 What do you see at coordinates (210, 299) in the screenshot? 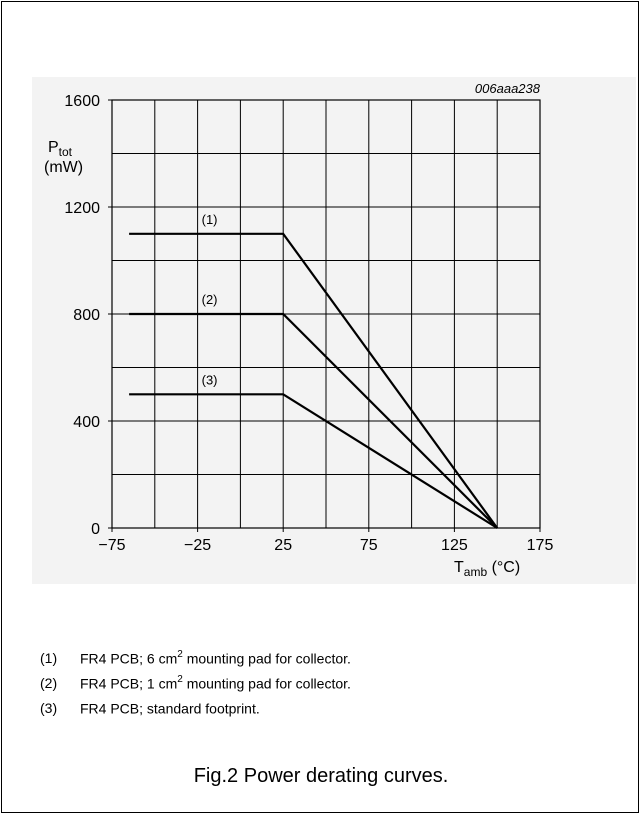
I see `curve-label: (2)` at bounding box center [210, 299].